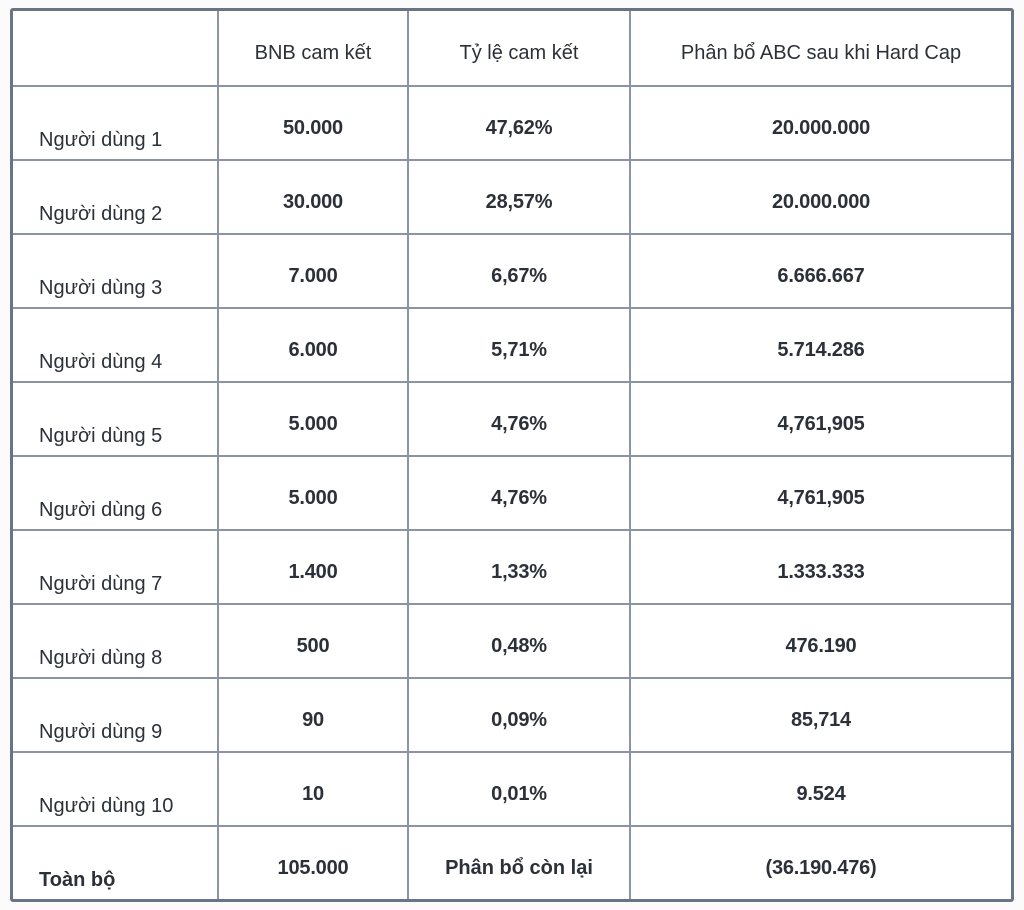 This screenshot has height=910, width=1024. I want to click on row-label: Người dùng 3, so click(115, 271).